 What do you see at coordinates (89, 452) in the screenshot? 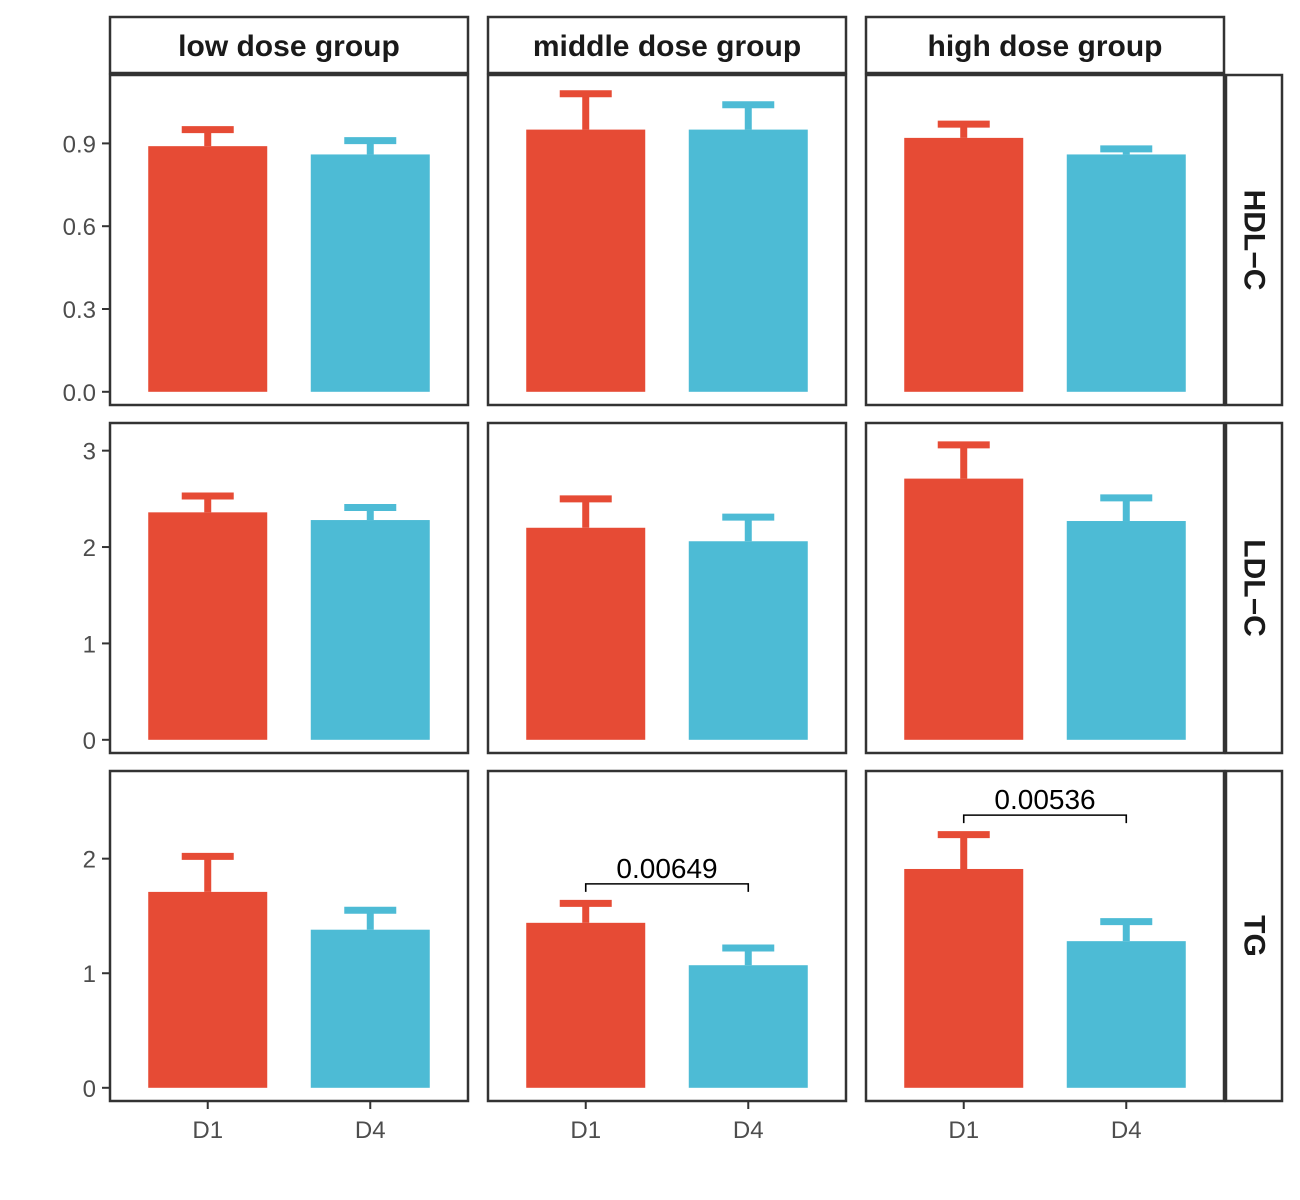
I see `y-tick-label: 3` at bounding box center [89, 452].